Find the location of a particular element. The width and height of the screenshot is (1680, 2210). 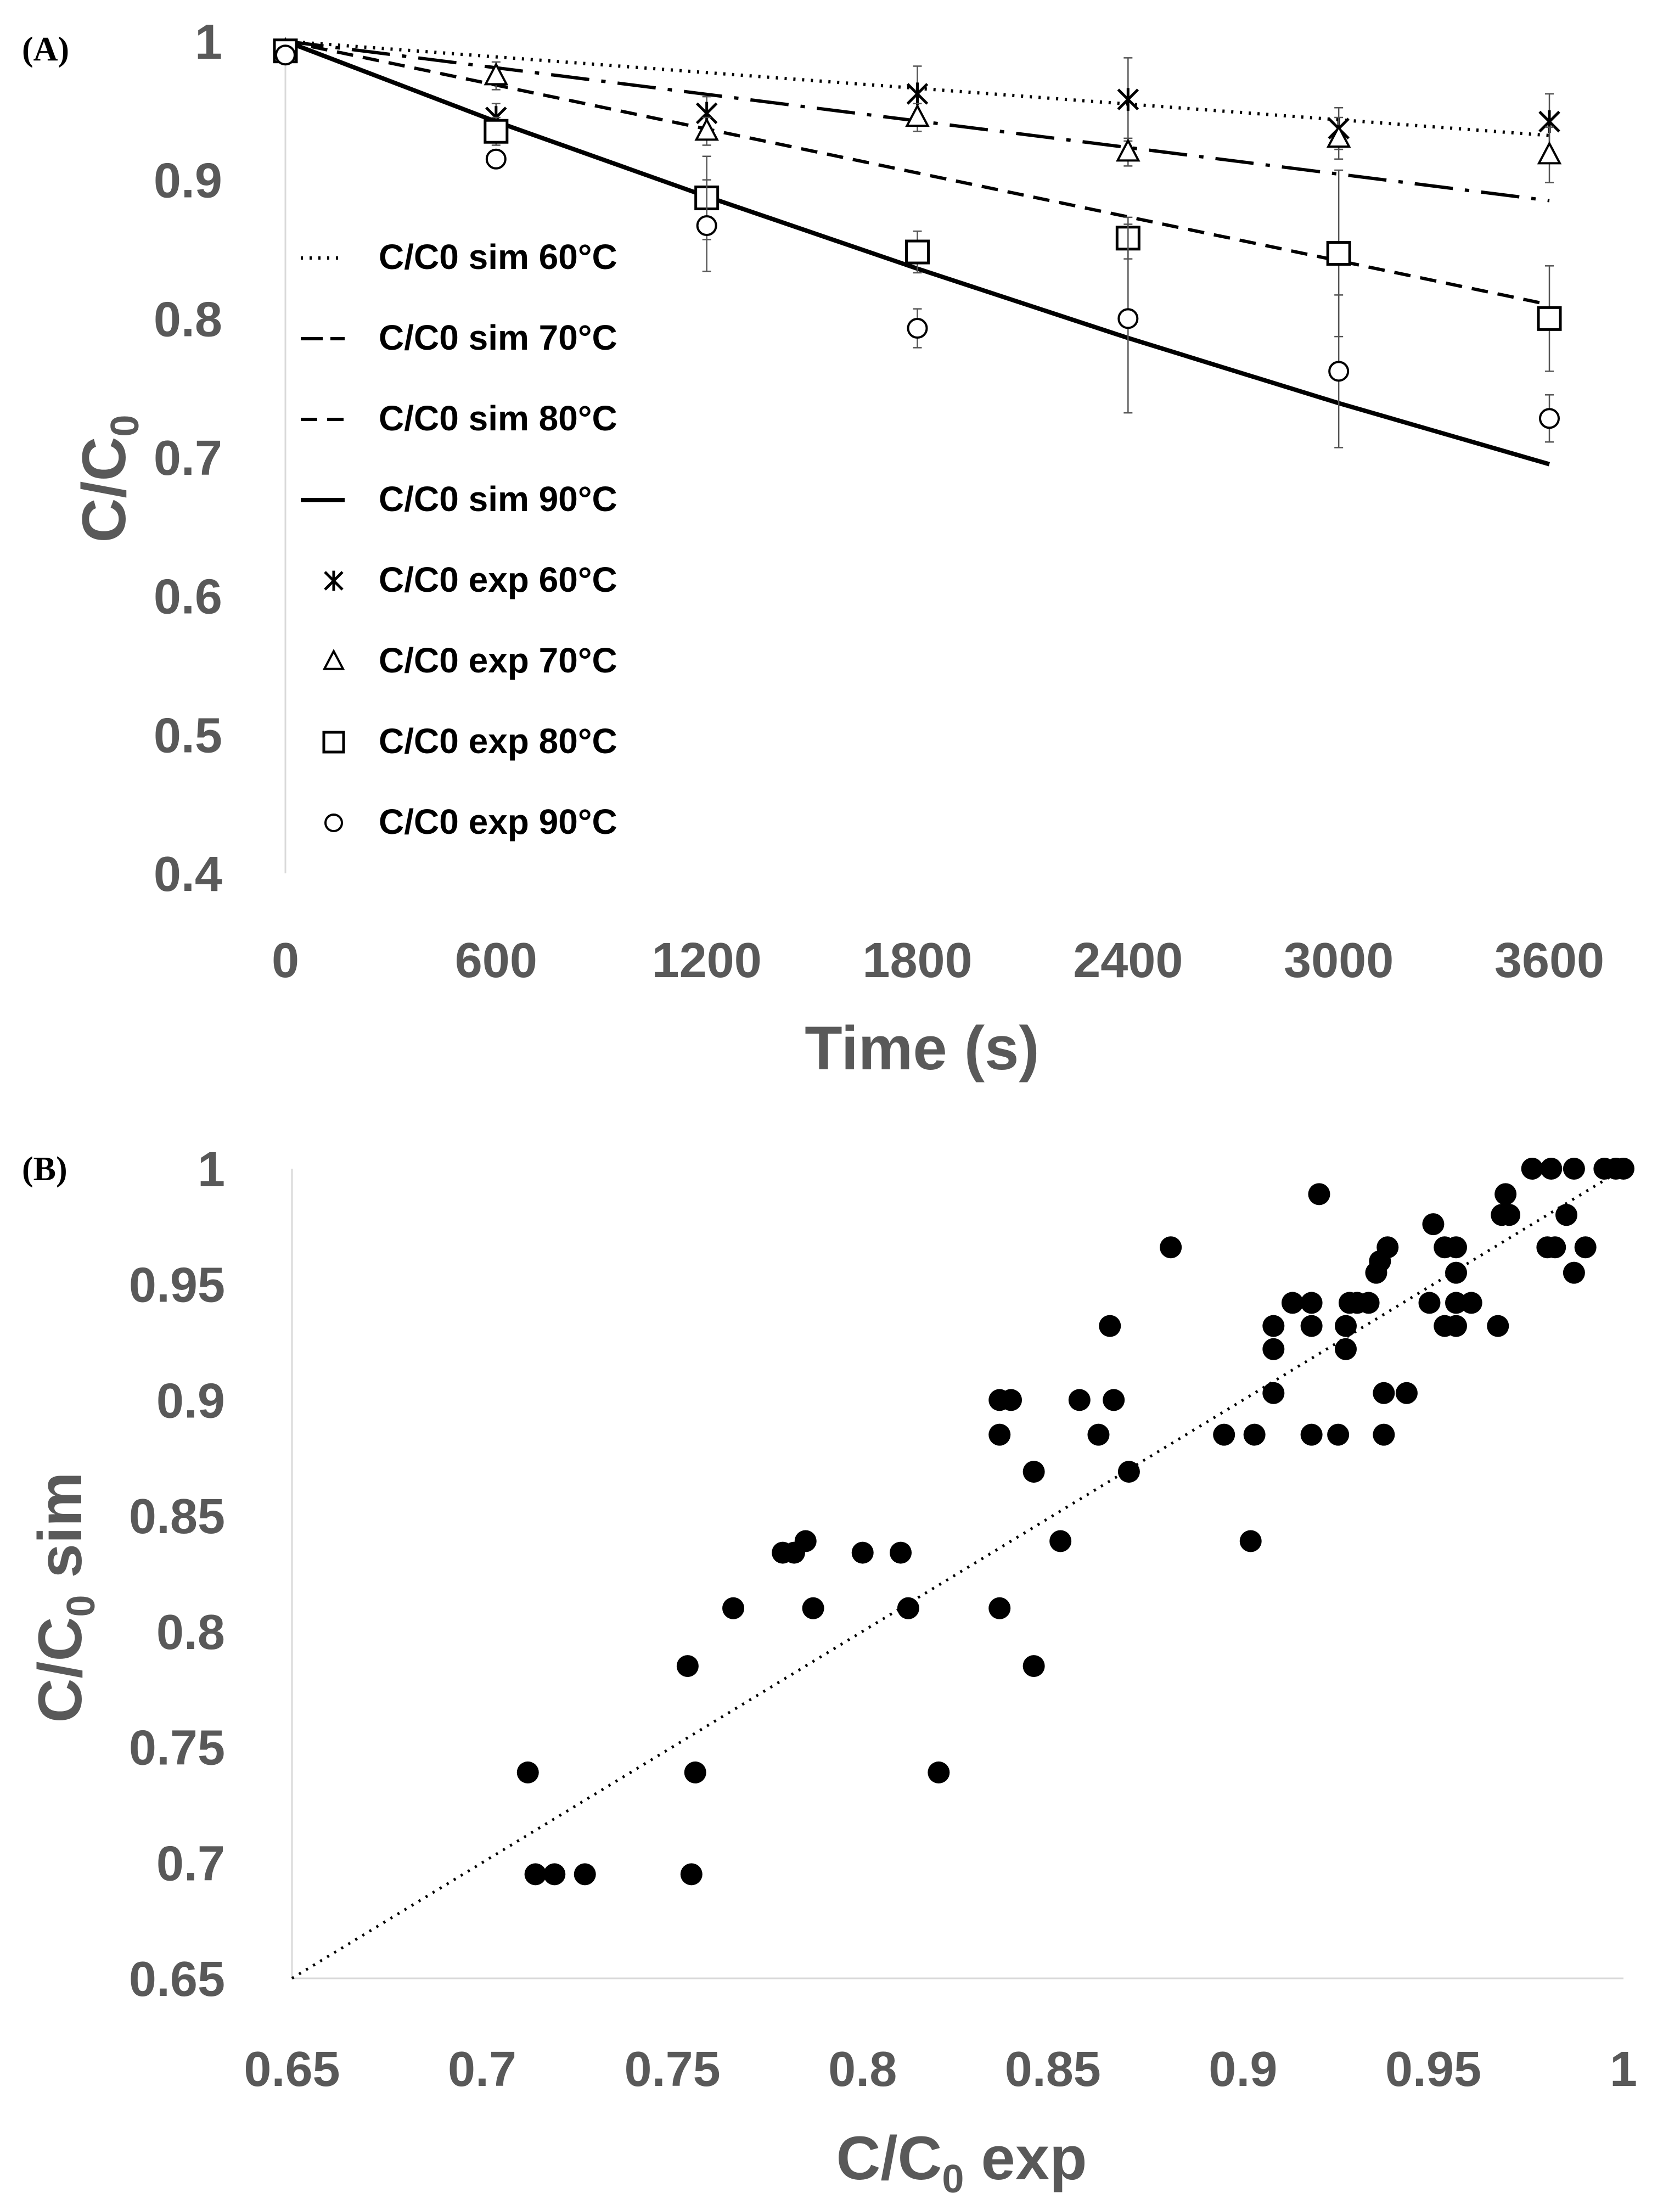

panel-a-label: (A) is located at coordinates (45, 49).